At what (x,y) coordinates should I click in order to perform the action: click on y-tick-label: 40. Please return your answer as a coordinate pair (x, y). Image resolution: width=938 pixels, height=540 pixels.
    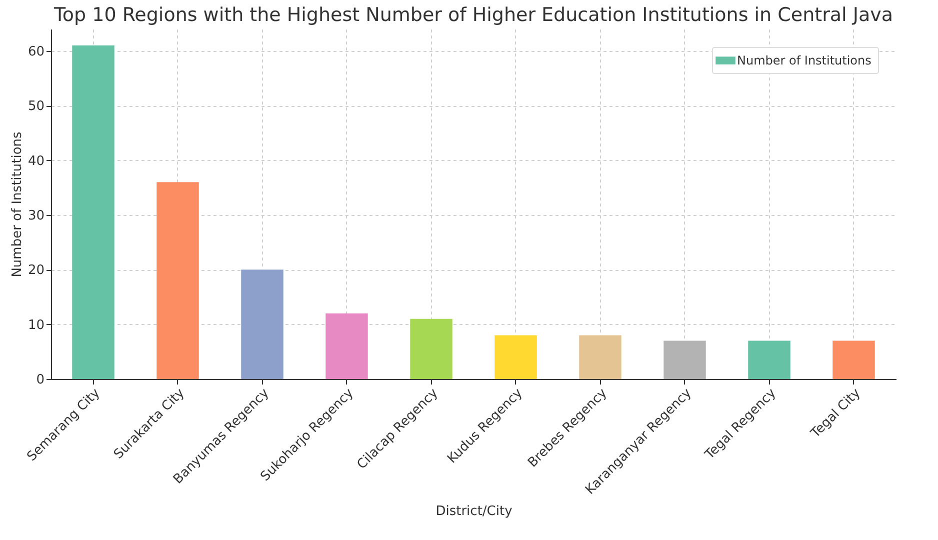
    Looking at the image, I should click on (36, 161).